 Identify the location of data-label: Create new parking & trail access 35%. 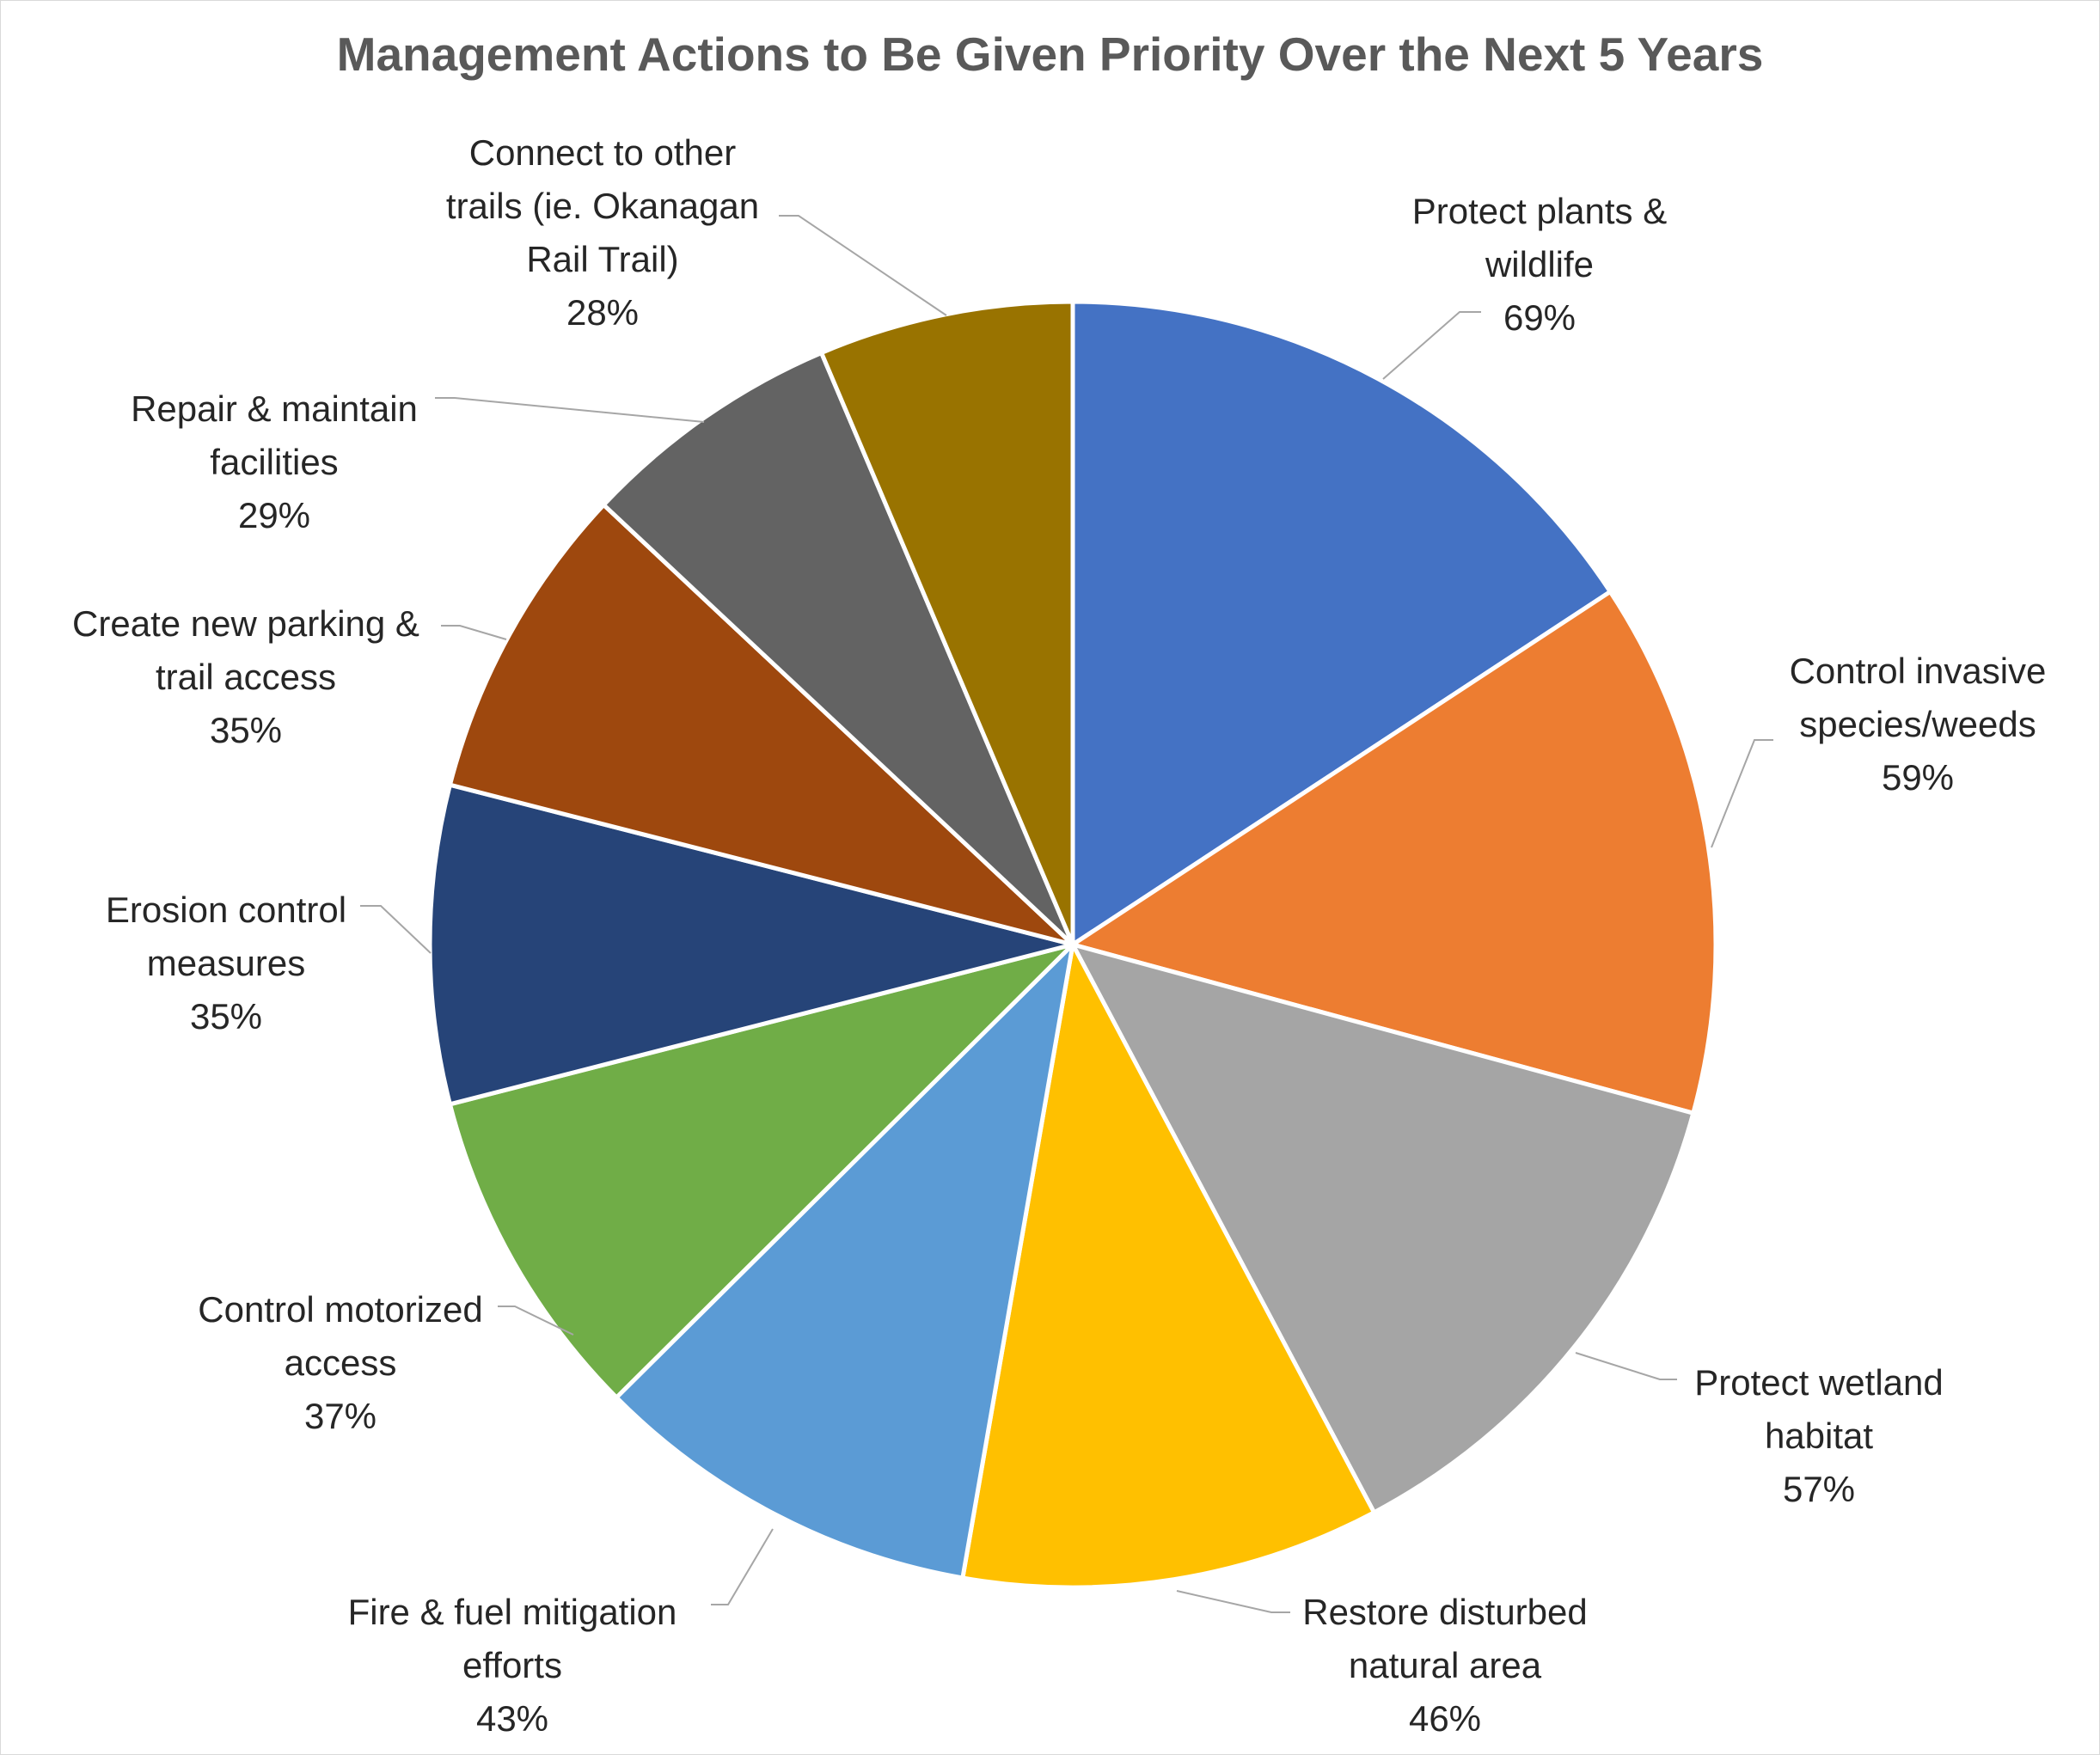
(245, 676).